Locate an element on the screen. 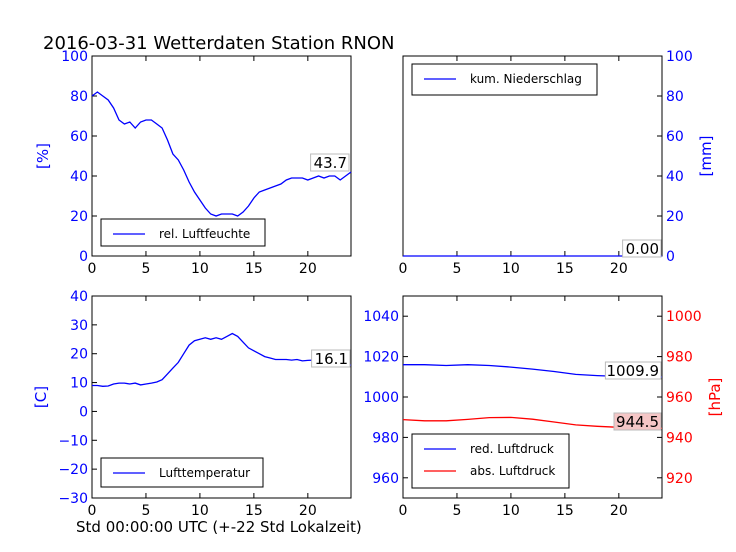 This screenshot has width=736, height=552. legend-1: rel. Luftfeuchte is located at coordinates (183, 232).